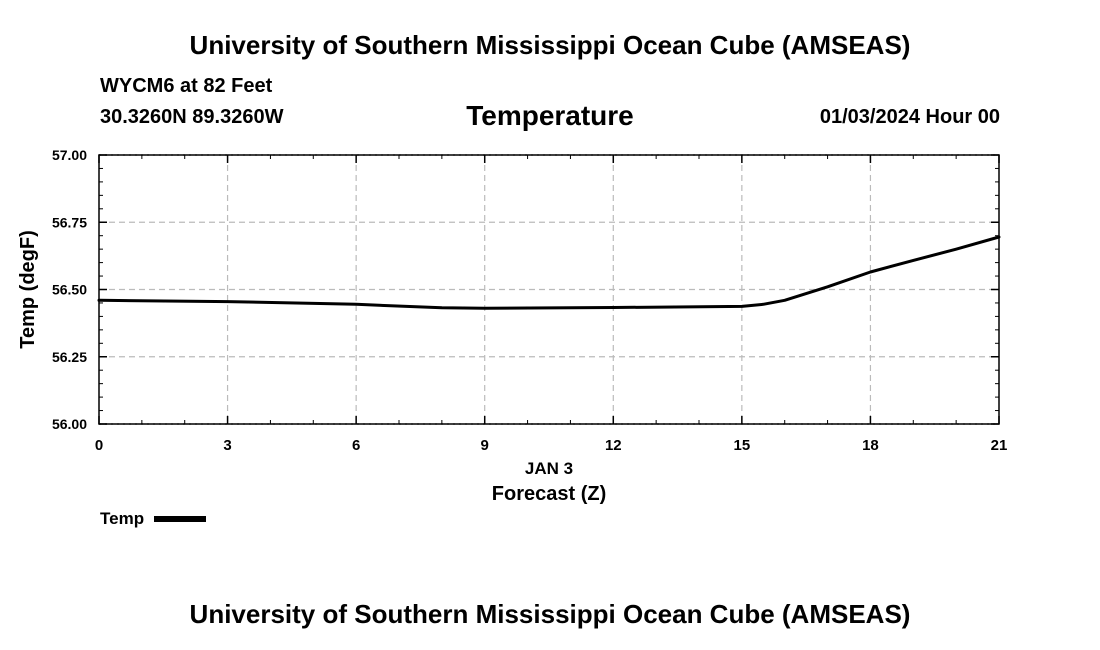 This screenshot has width=1100, height=650. I want to click on series-layer, so click(549, 272).